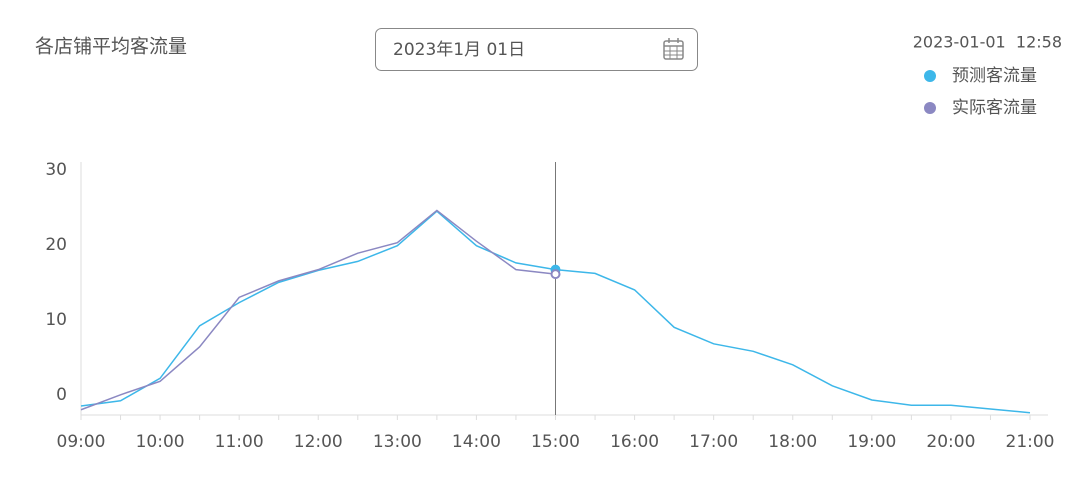 The height and width of the screenshot is (481, 1072). I want to click on highlight-point, so click(555, 274).